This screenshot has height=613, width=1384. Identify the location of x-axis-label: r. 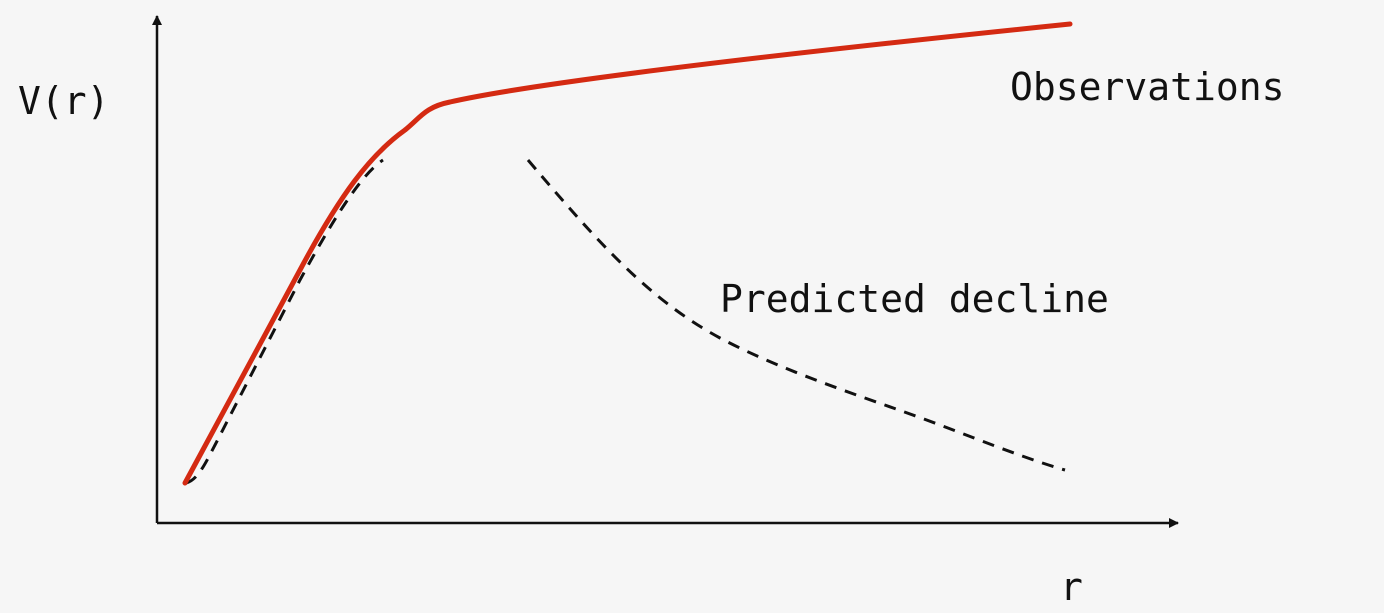
(1071, 587).